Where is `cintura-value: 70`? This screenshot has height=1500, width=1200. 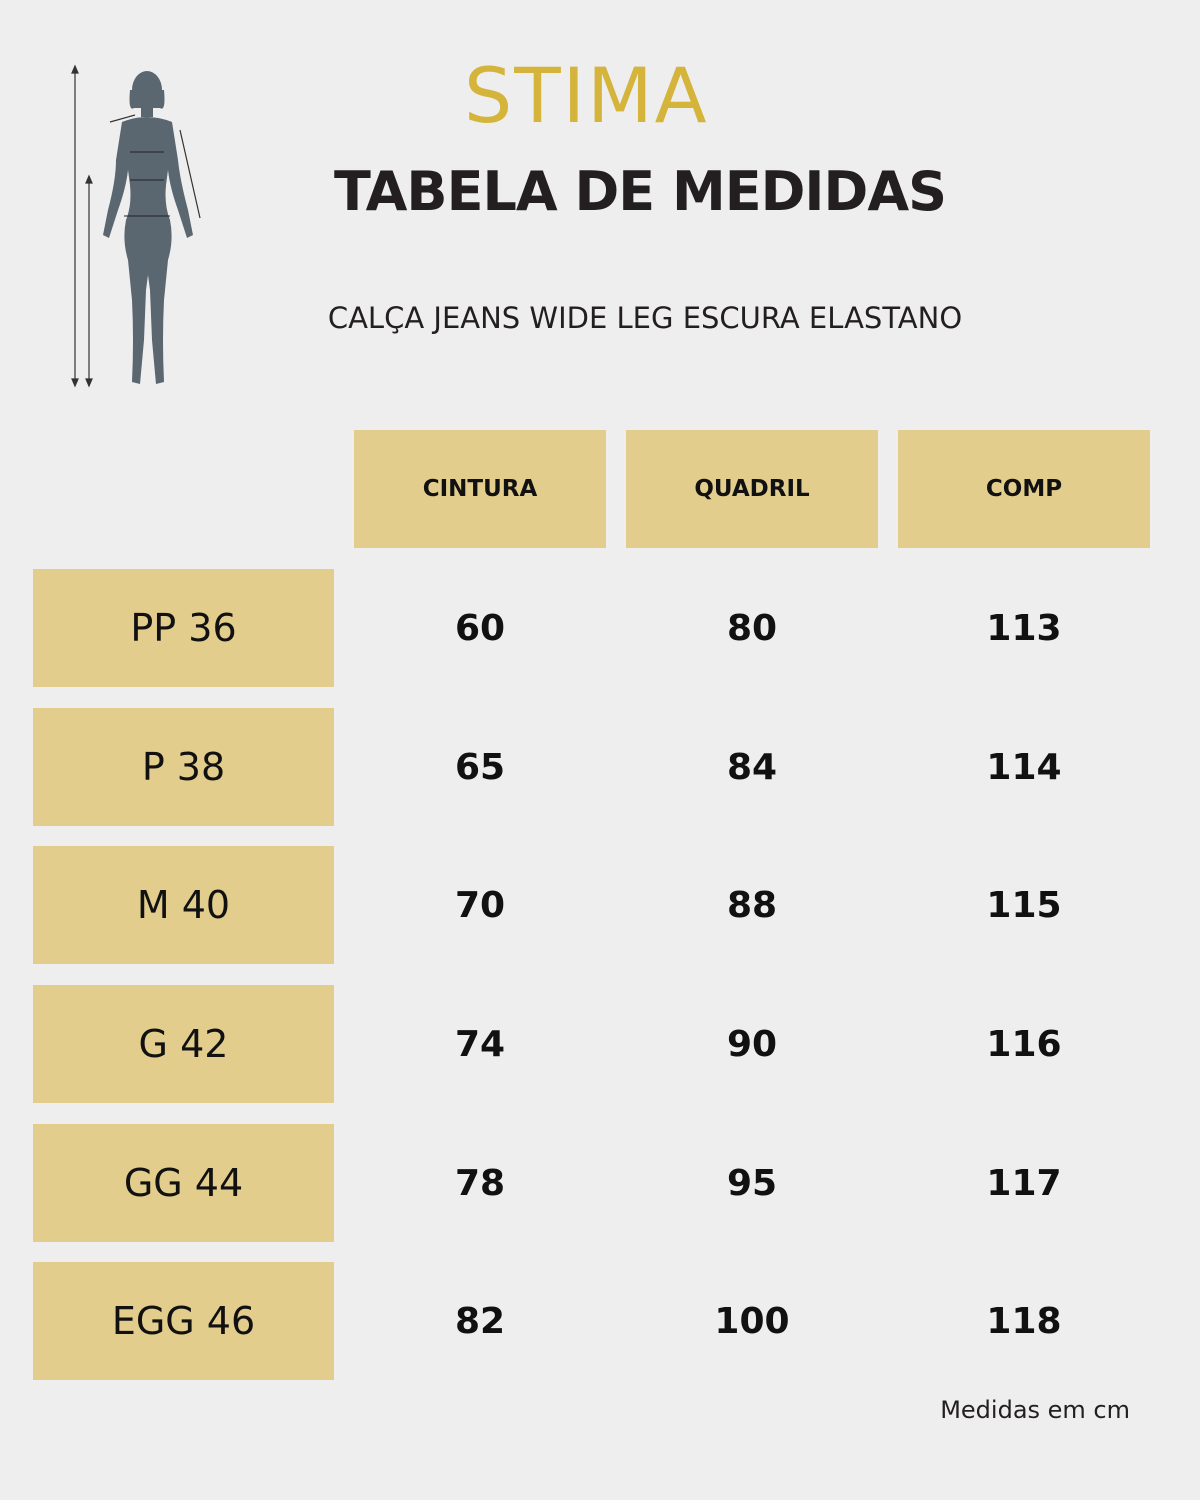 cintura-value: 70 is located at coordinates (480, 905).